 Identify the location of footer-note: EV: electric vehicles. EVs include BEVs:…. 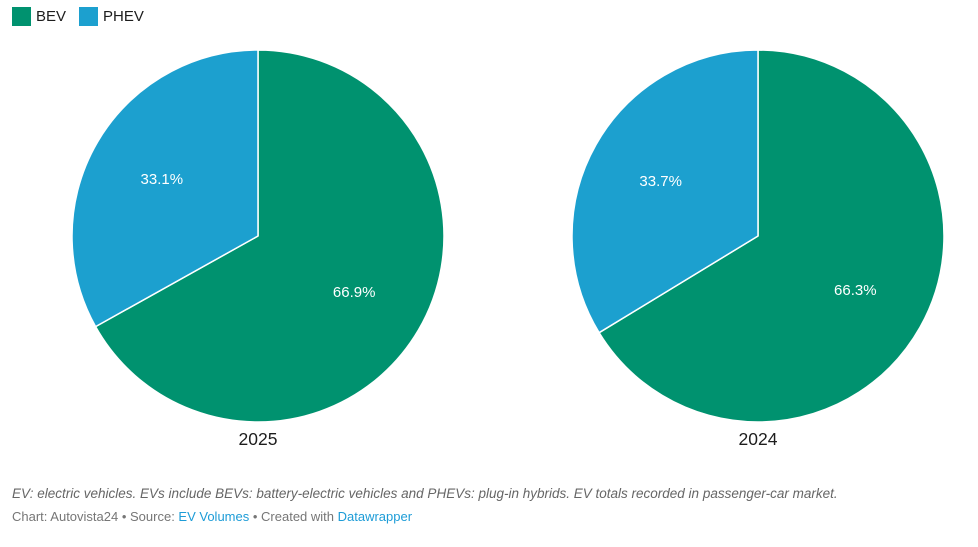
(425, 493).